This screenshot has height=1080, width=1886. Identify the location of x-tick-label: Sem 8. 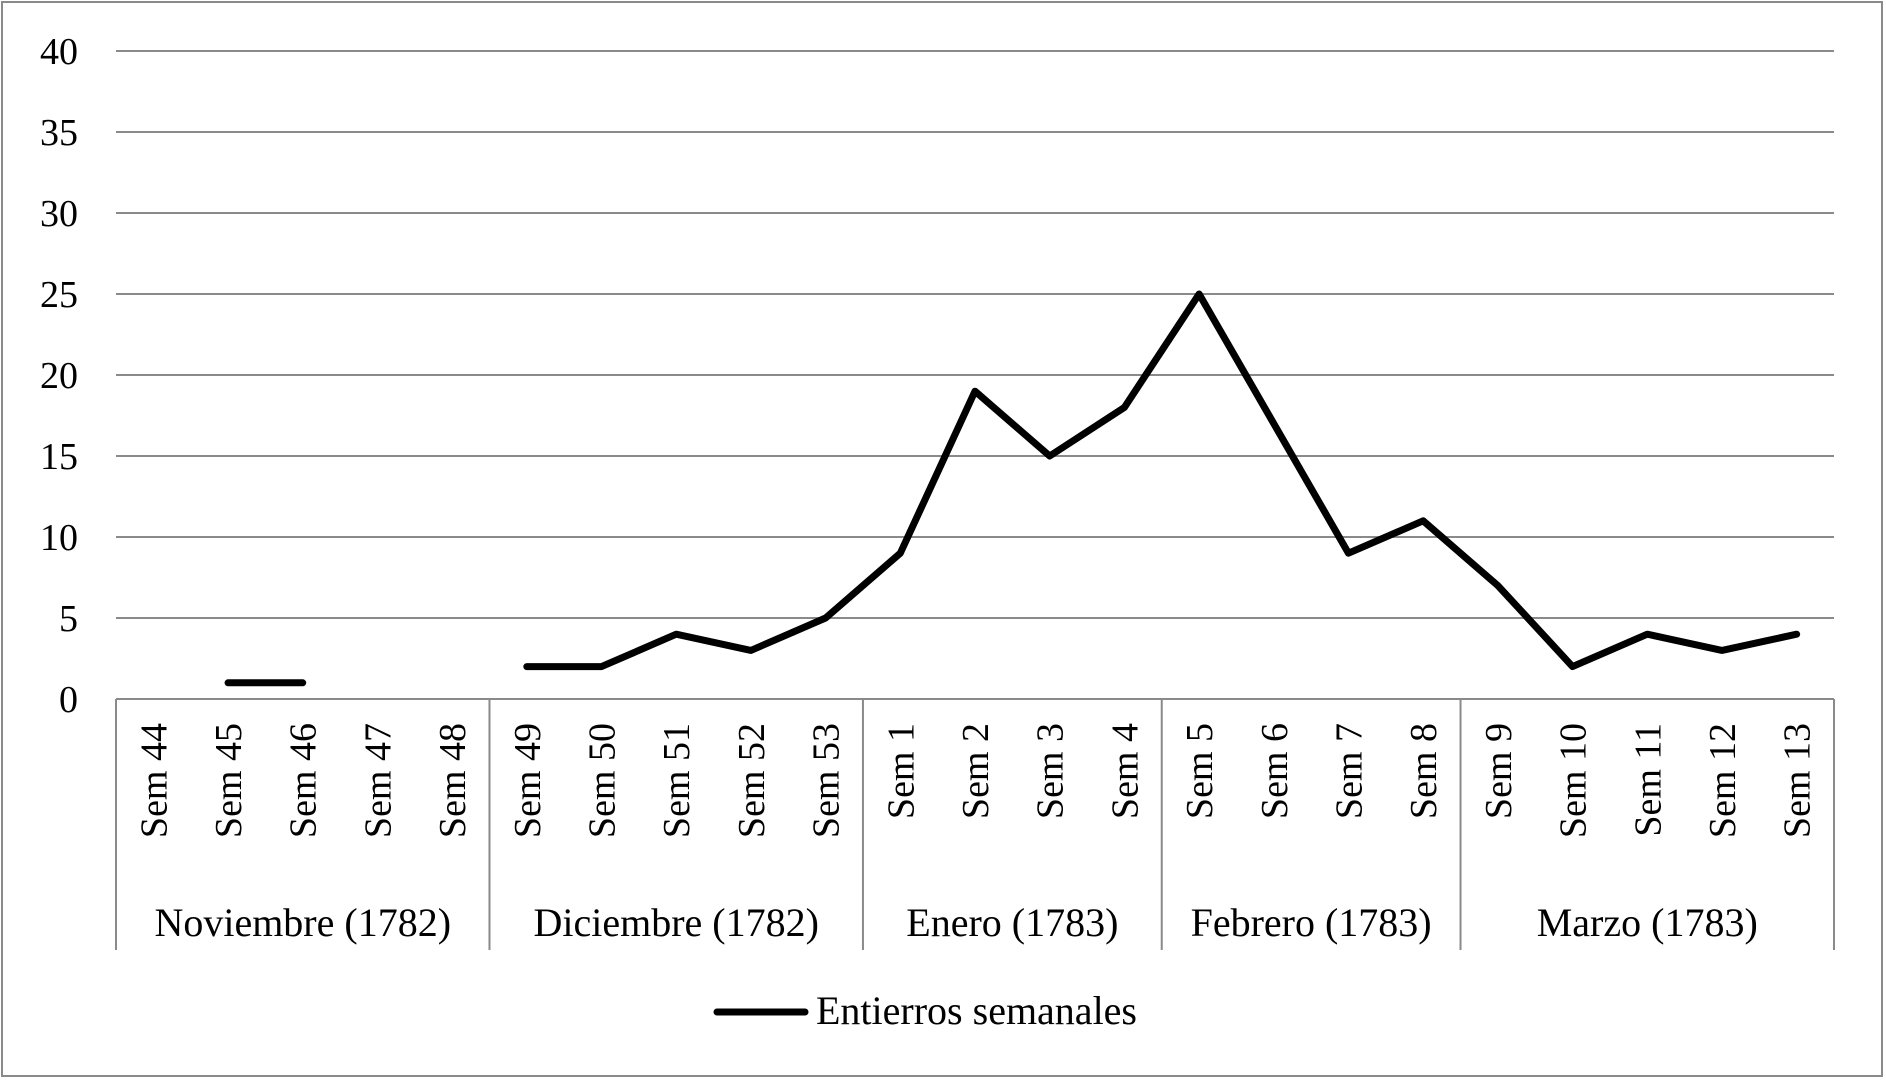
(1424, 771).